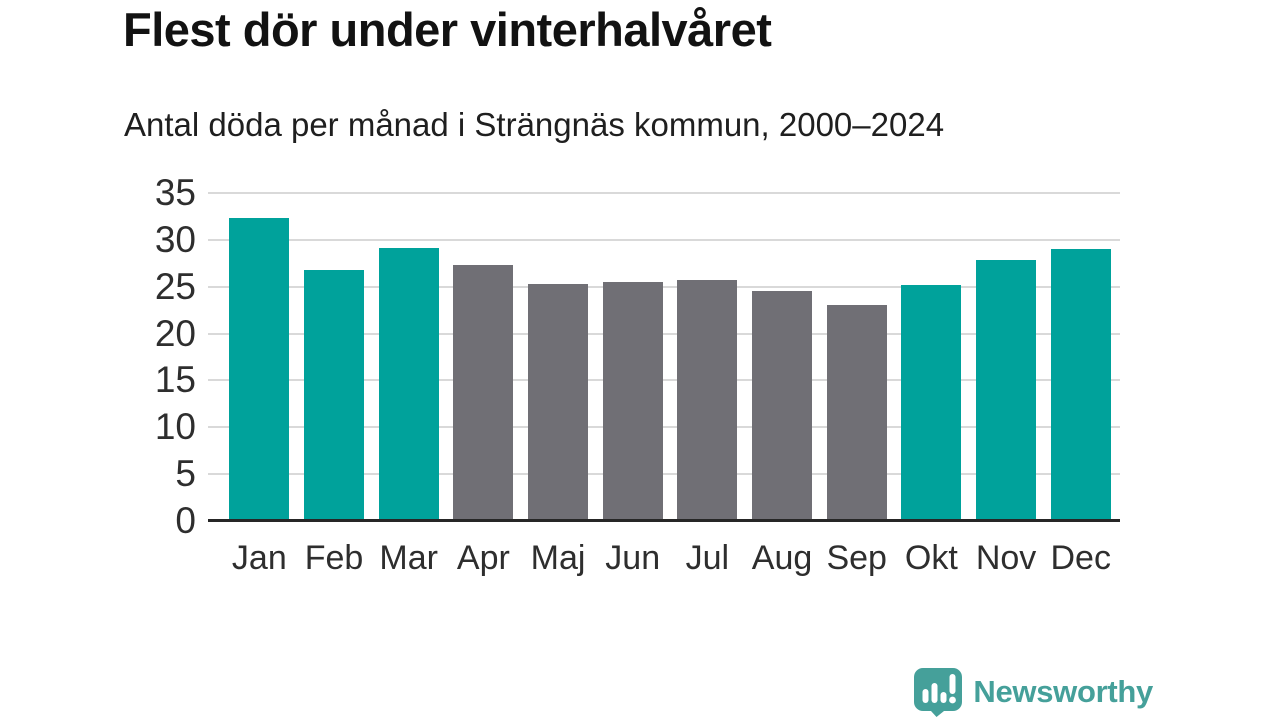 This screenshot has width=1280, height=720. I want to click on y-axis-tick-label: 30, so click(175, 239).